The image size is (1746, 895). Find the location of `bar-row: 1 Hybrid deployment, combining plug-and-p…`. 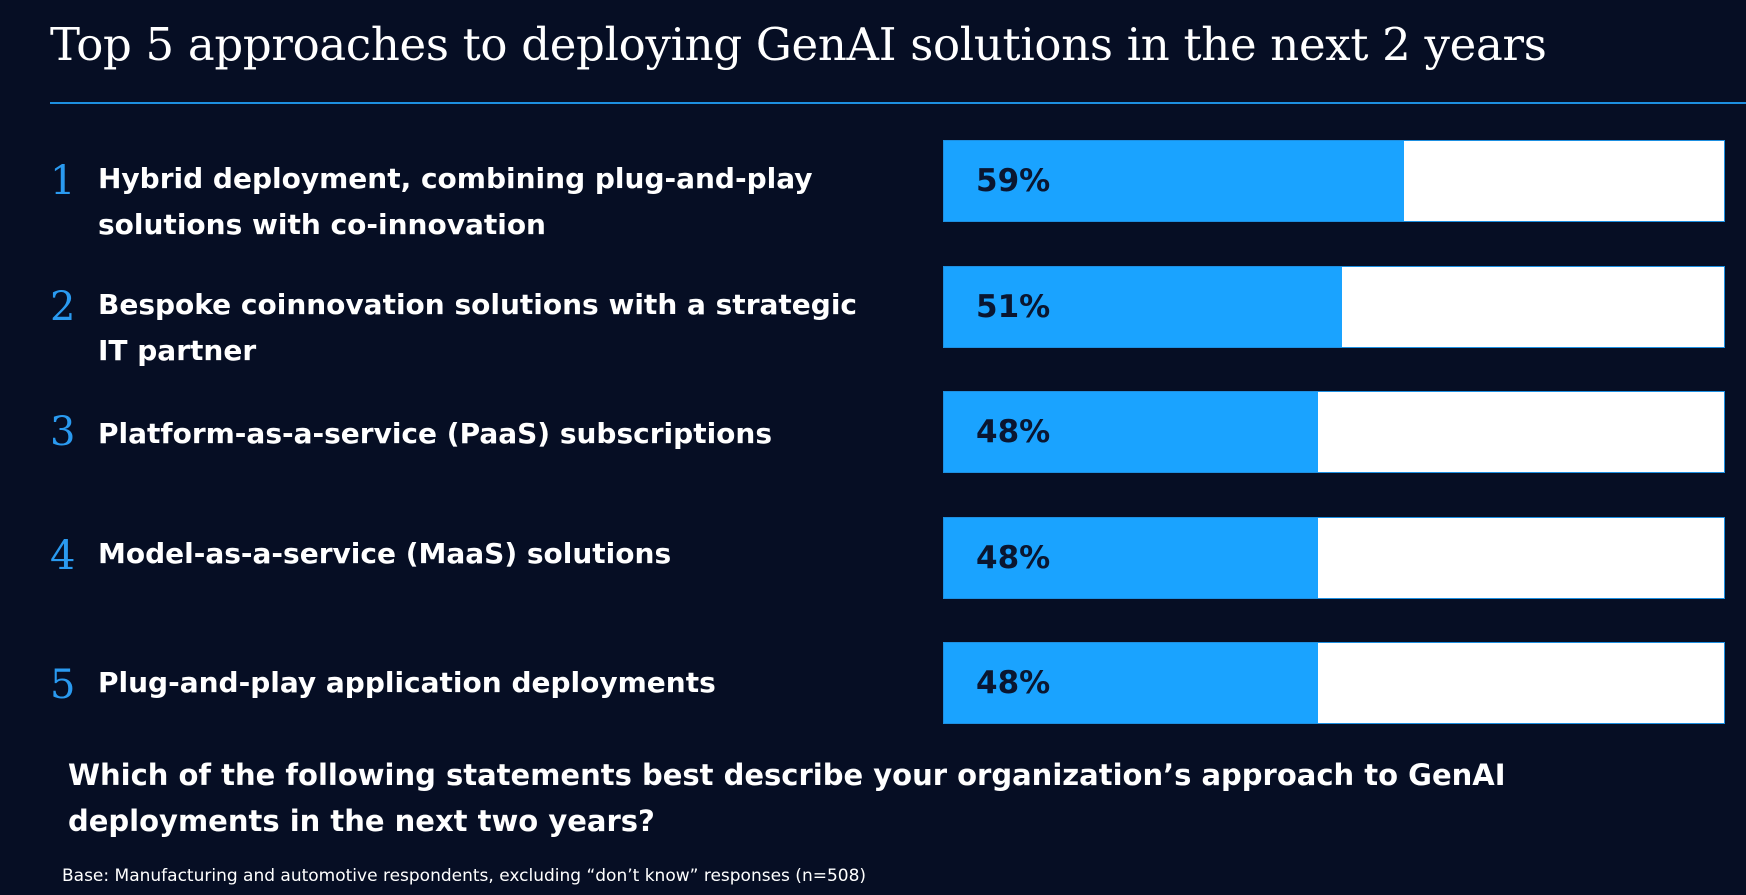

bar-row: 1 Hybrid deployment, combining plug-and-p… is located at coordinates (873, 190).